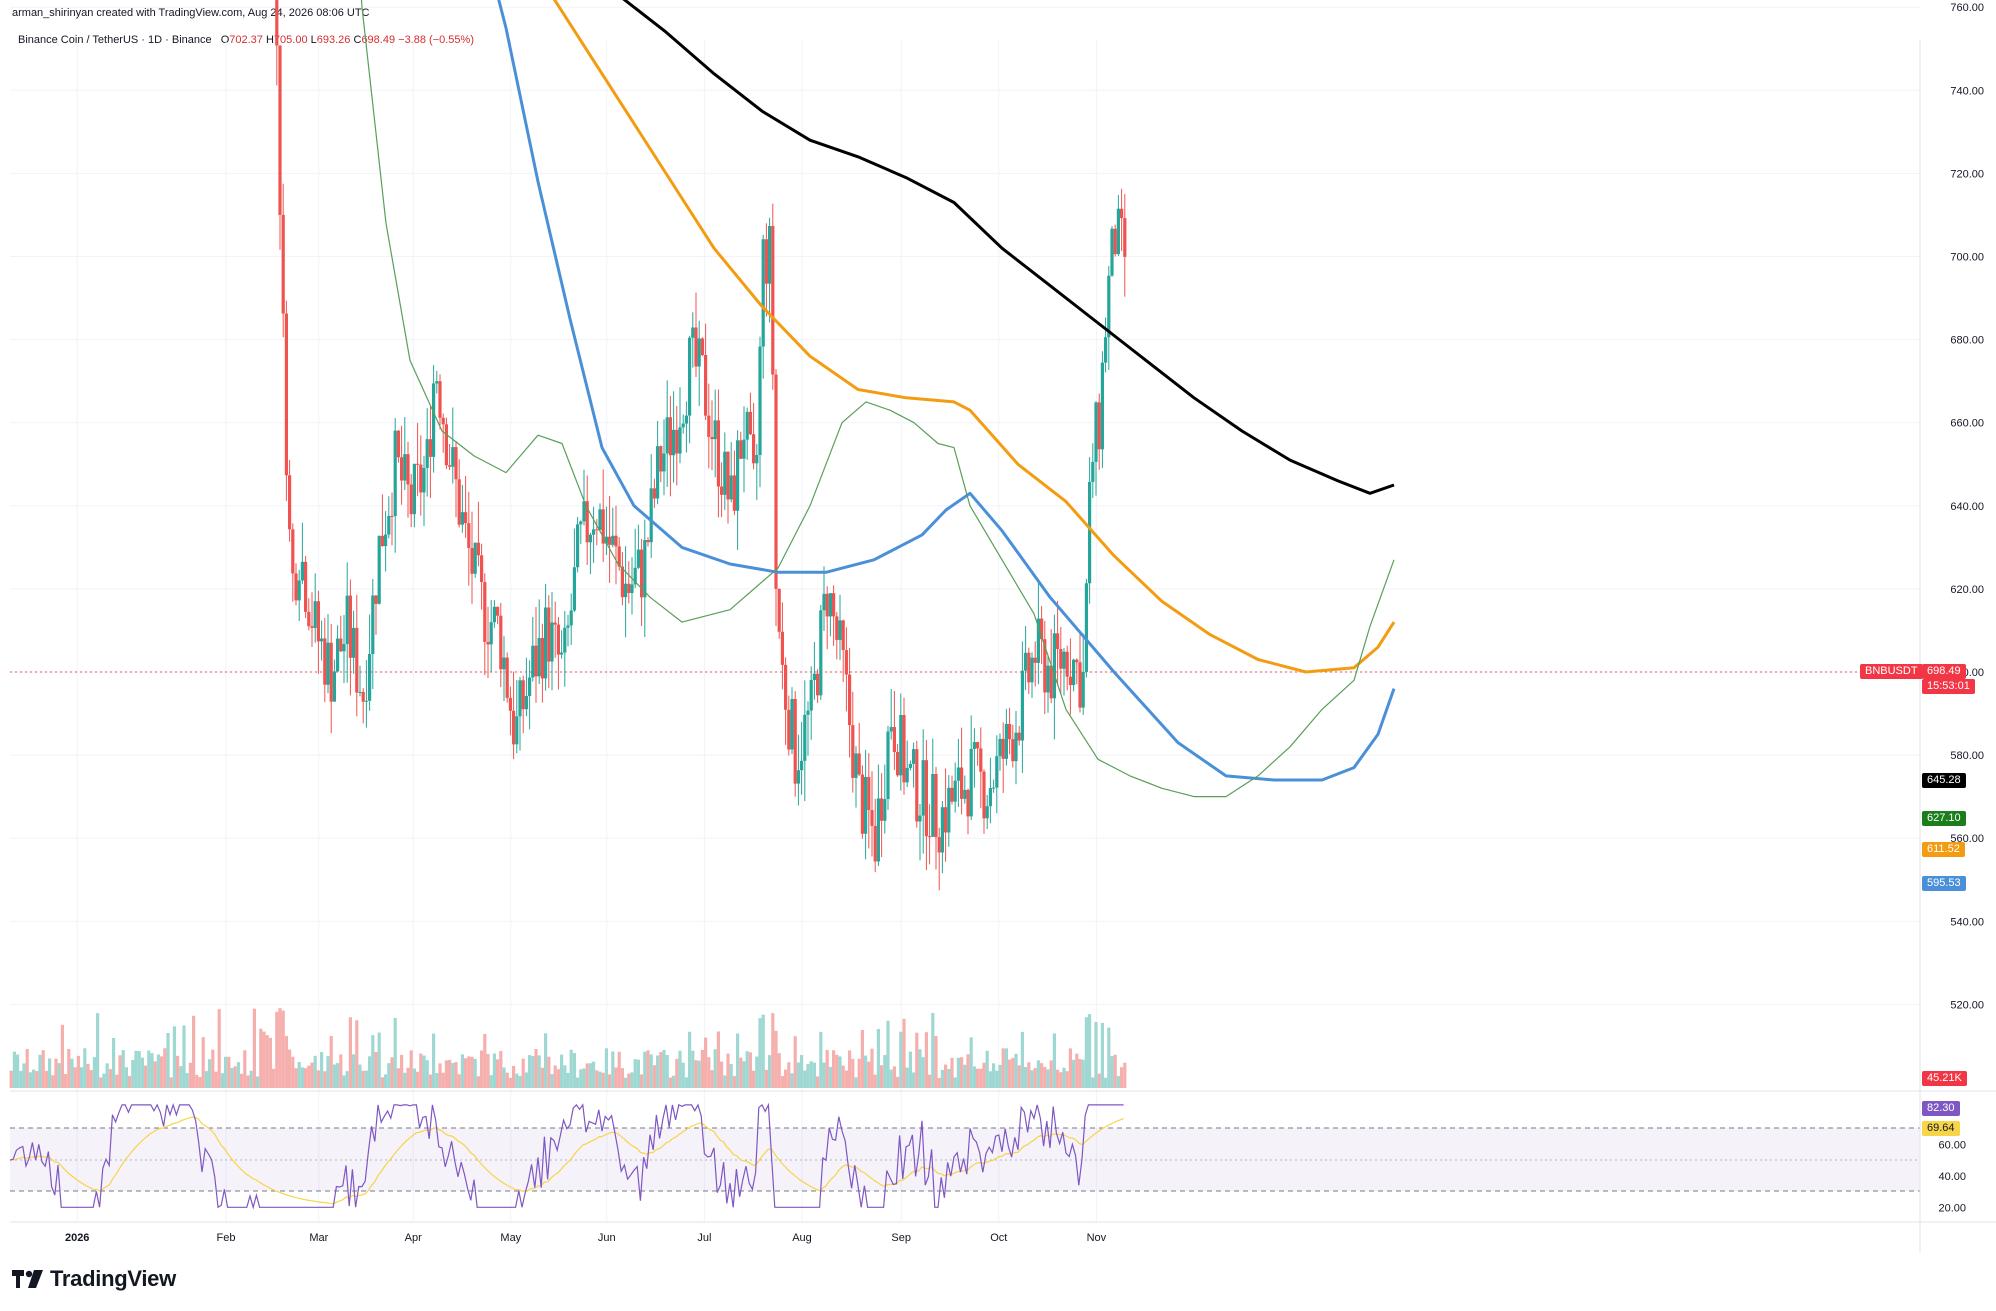 The width and height of the screenshot is (1996, 1311). What do you see at coordinates (1941, 1128) in the screenshot?
I see `rsi-ma-value-tag: 69.64` at bounding box center [1941, 1128].